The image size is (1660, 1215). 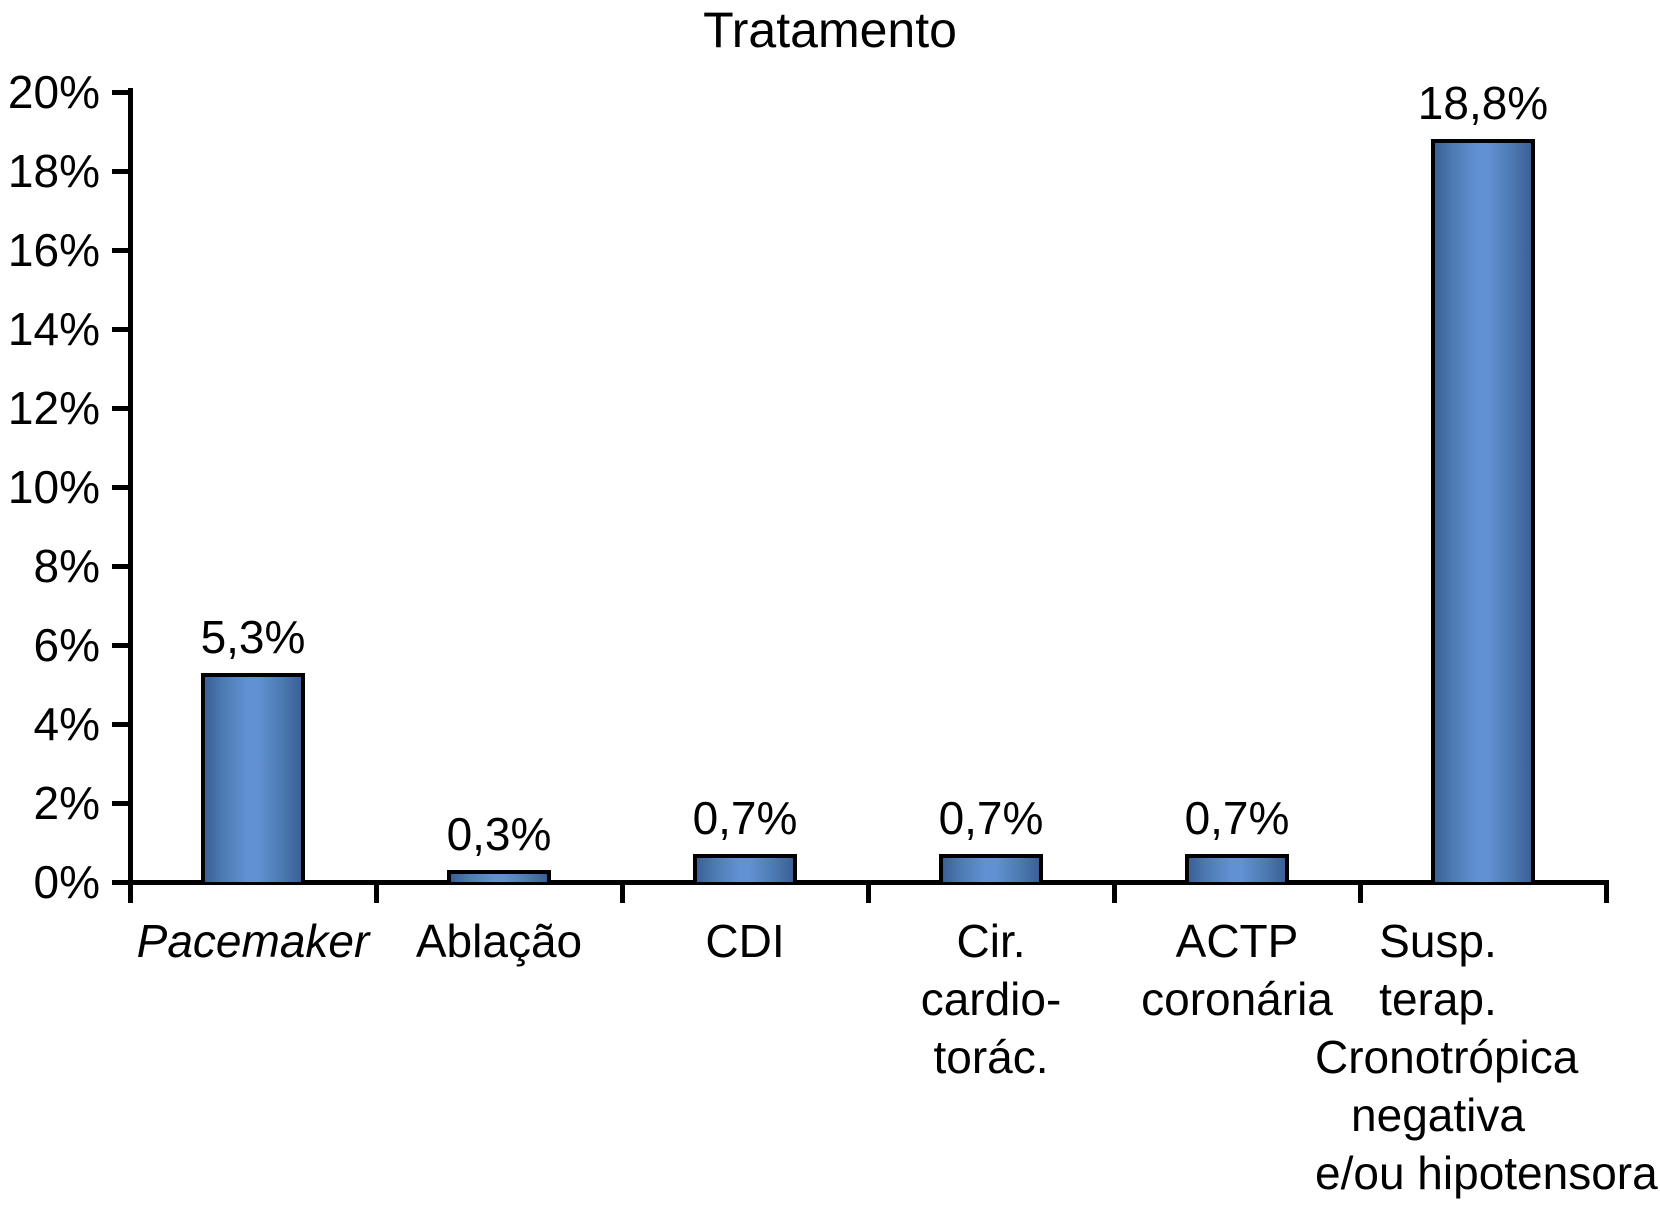 What do you see at coordinates (53, 92) in the screenshot?
I see `y-tick-label: 20%` at bounding box center [53, 92].